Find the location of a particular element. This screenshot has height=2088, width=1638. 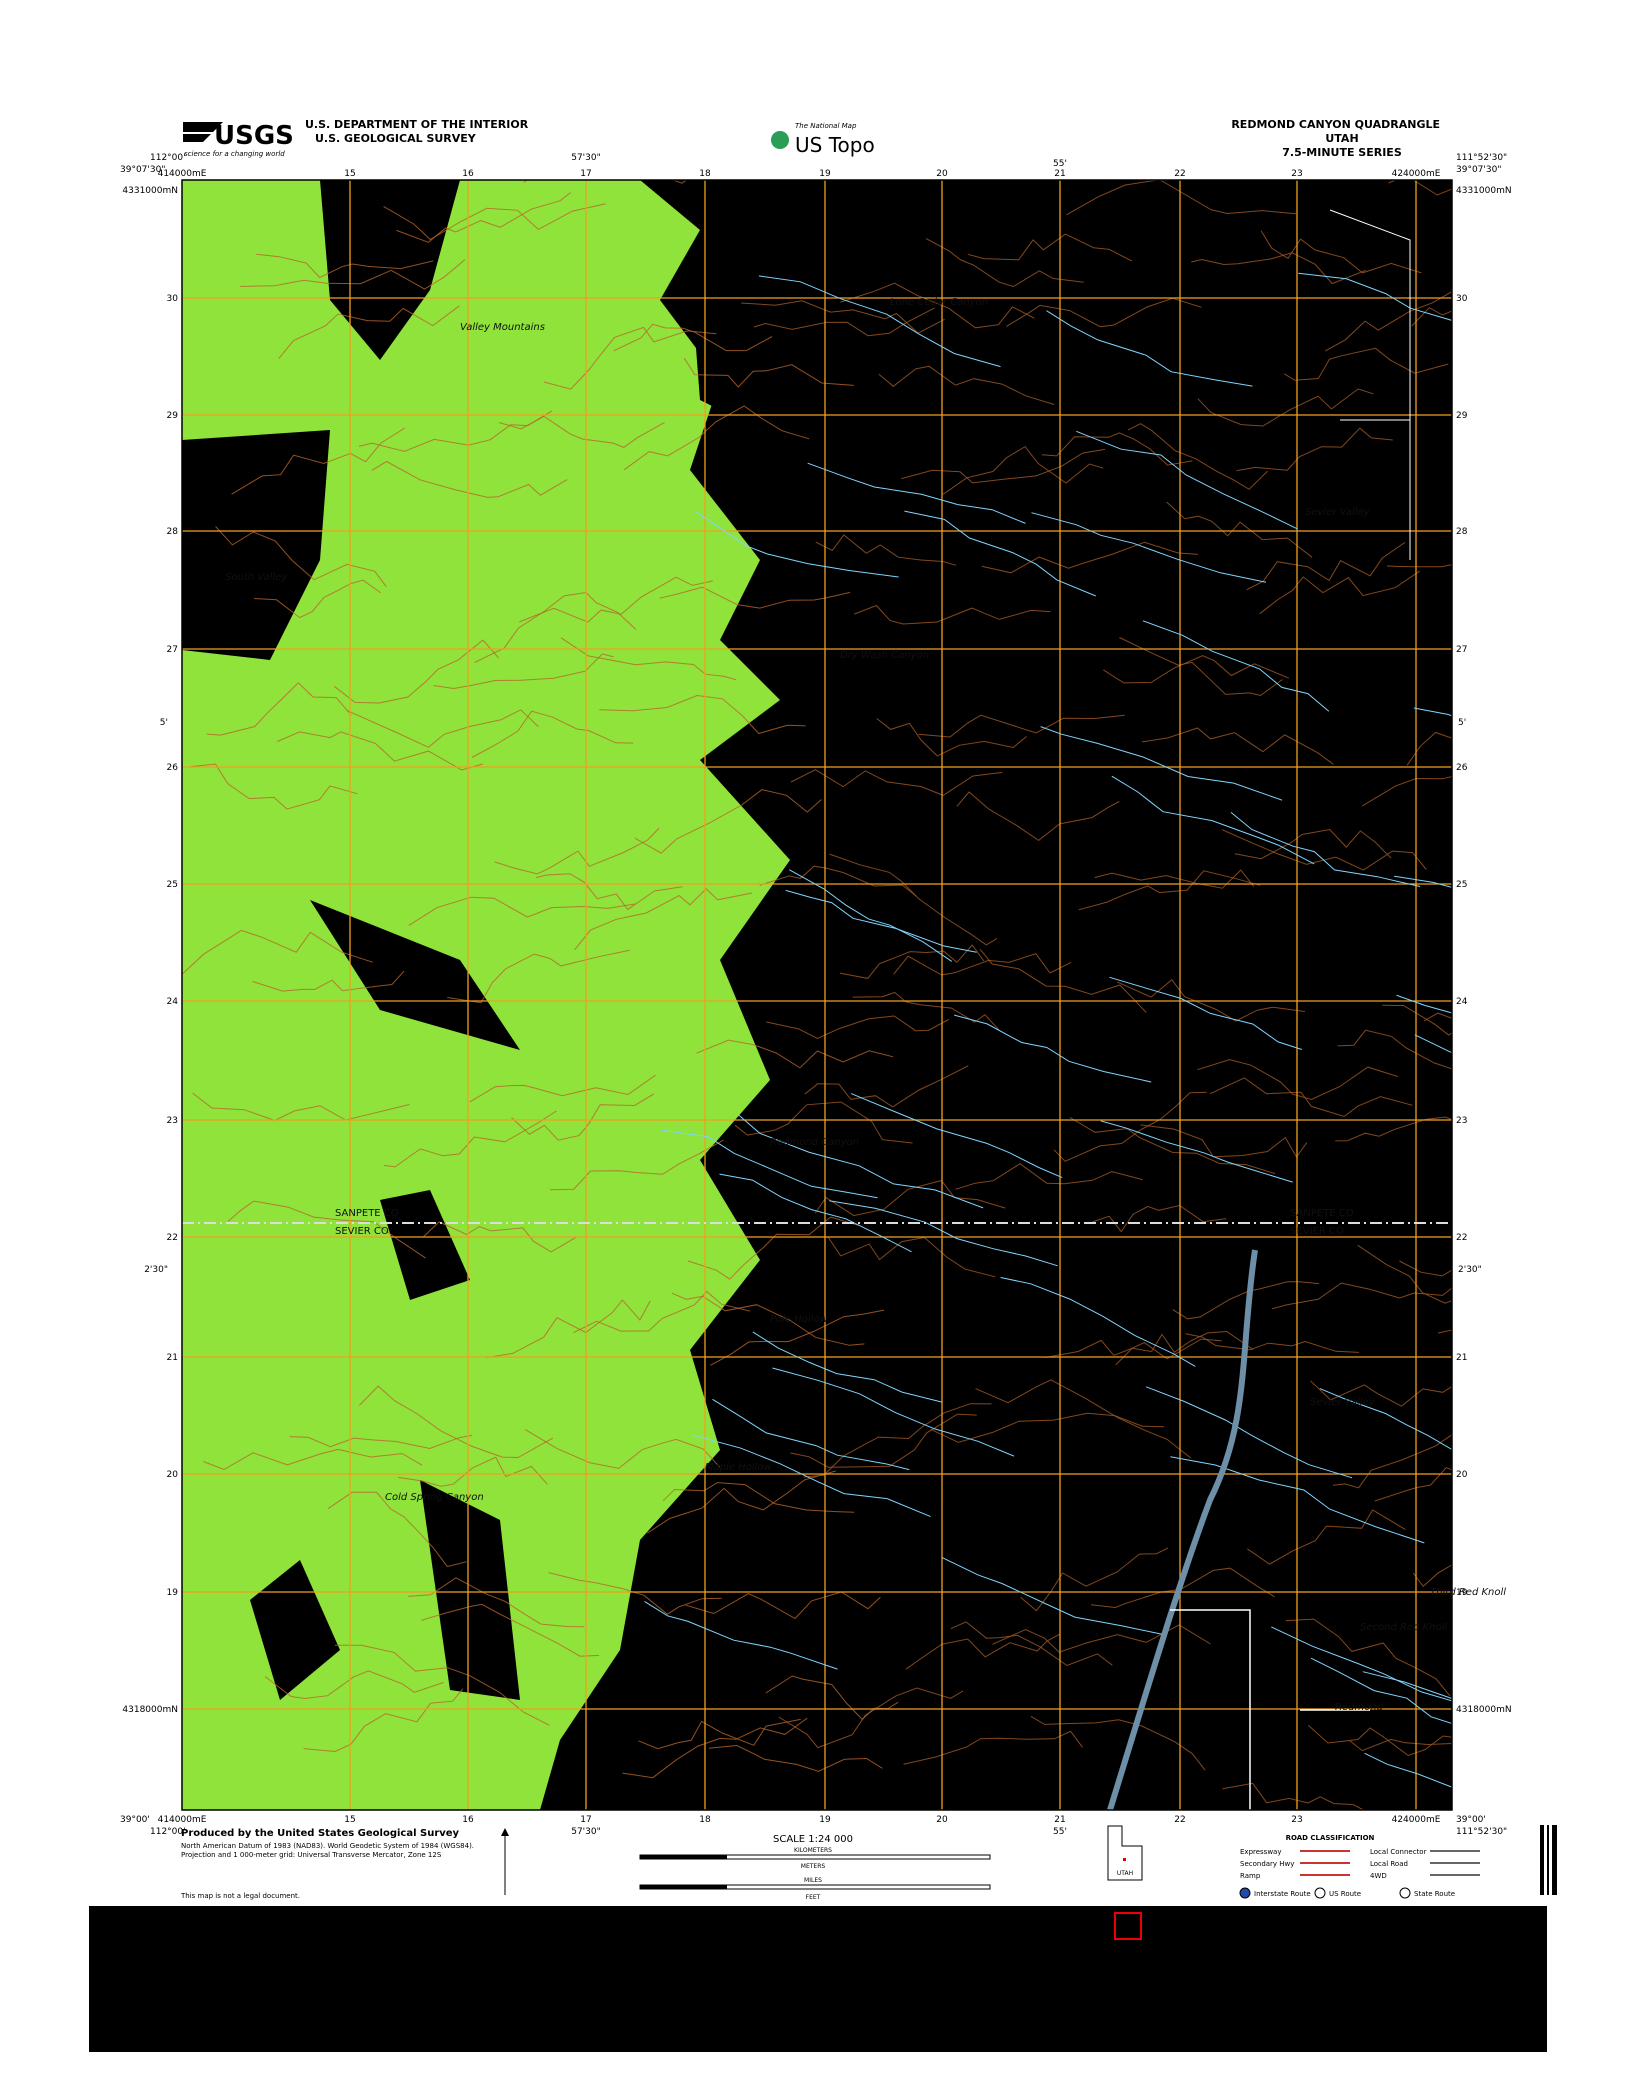

northing-label: 24 is located at coordinates (1462, 1002).